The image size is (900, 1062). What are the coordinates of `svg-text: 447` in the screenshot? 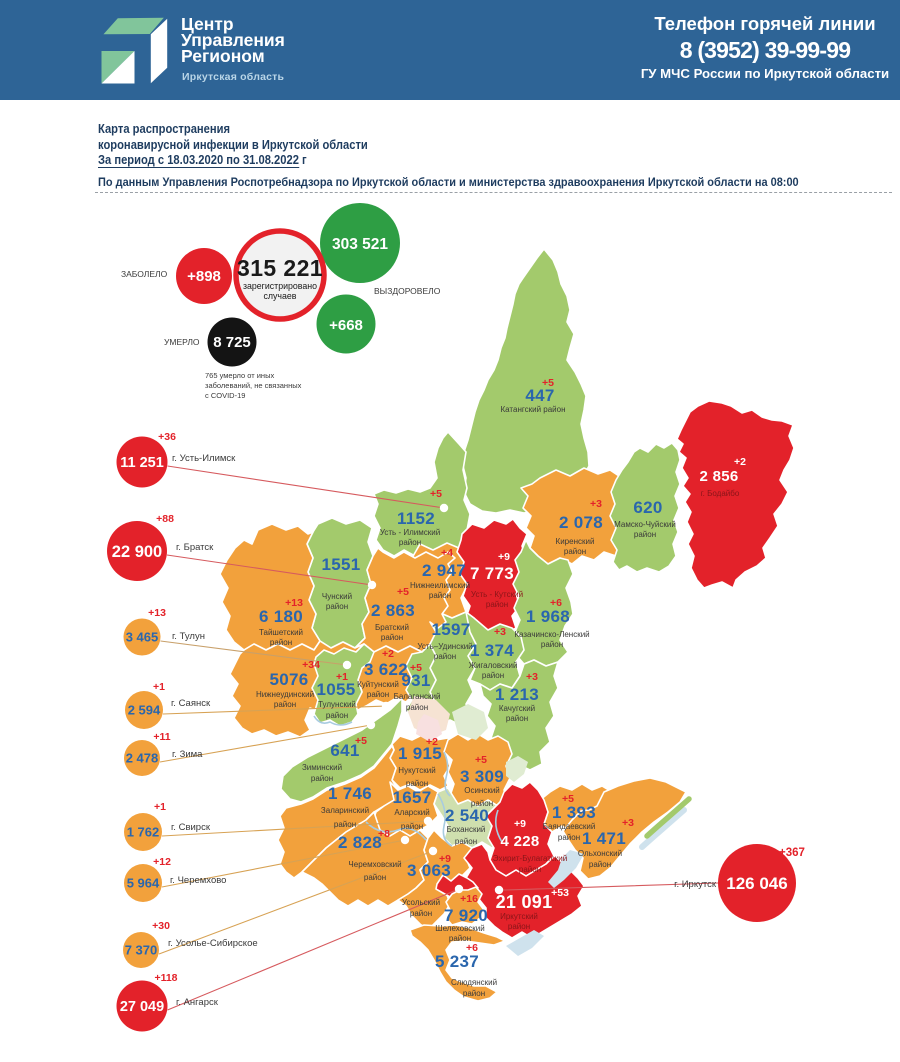 It's located at (539, 395).